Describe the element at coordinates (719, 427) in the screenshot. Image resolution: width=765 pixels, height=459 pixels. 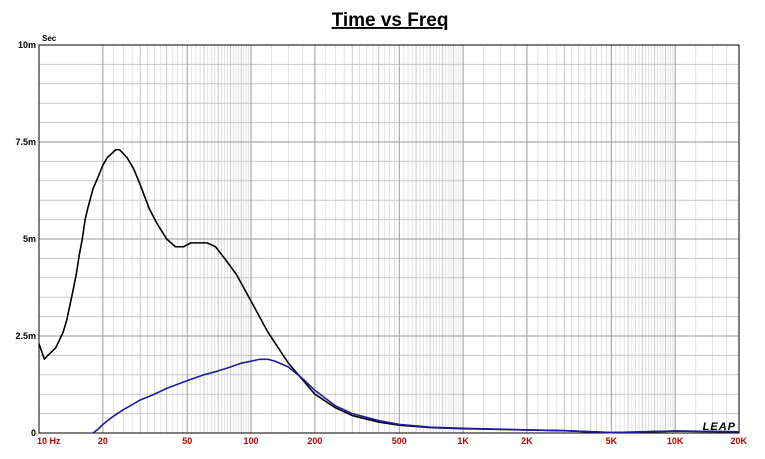
I see `leap-watermark: LEAP` at that location.